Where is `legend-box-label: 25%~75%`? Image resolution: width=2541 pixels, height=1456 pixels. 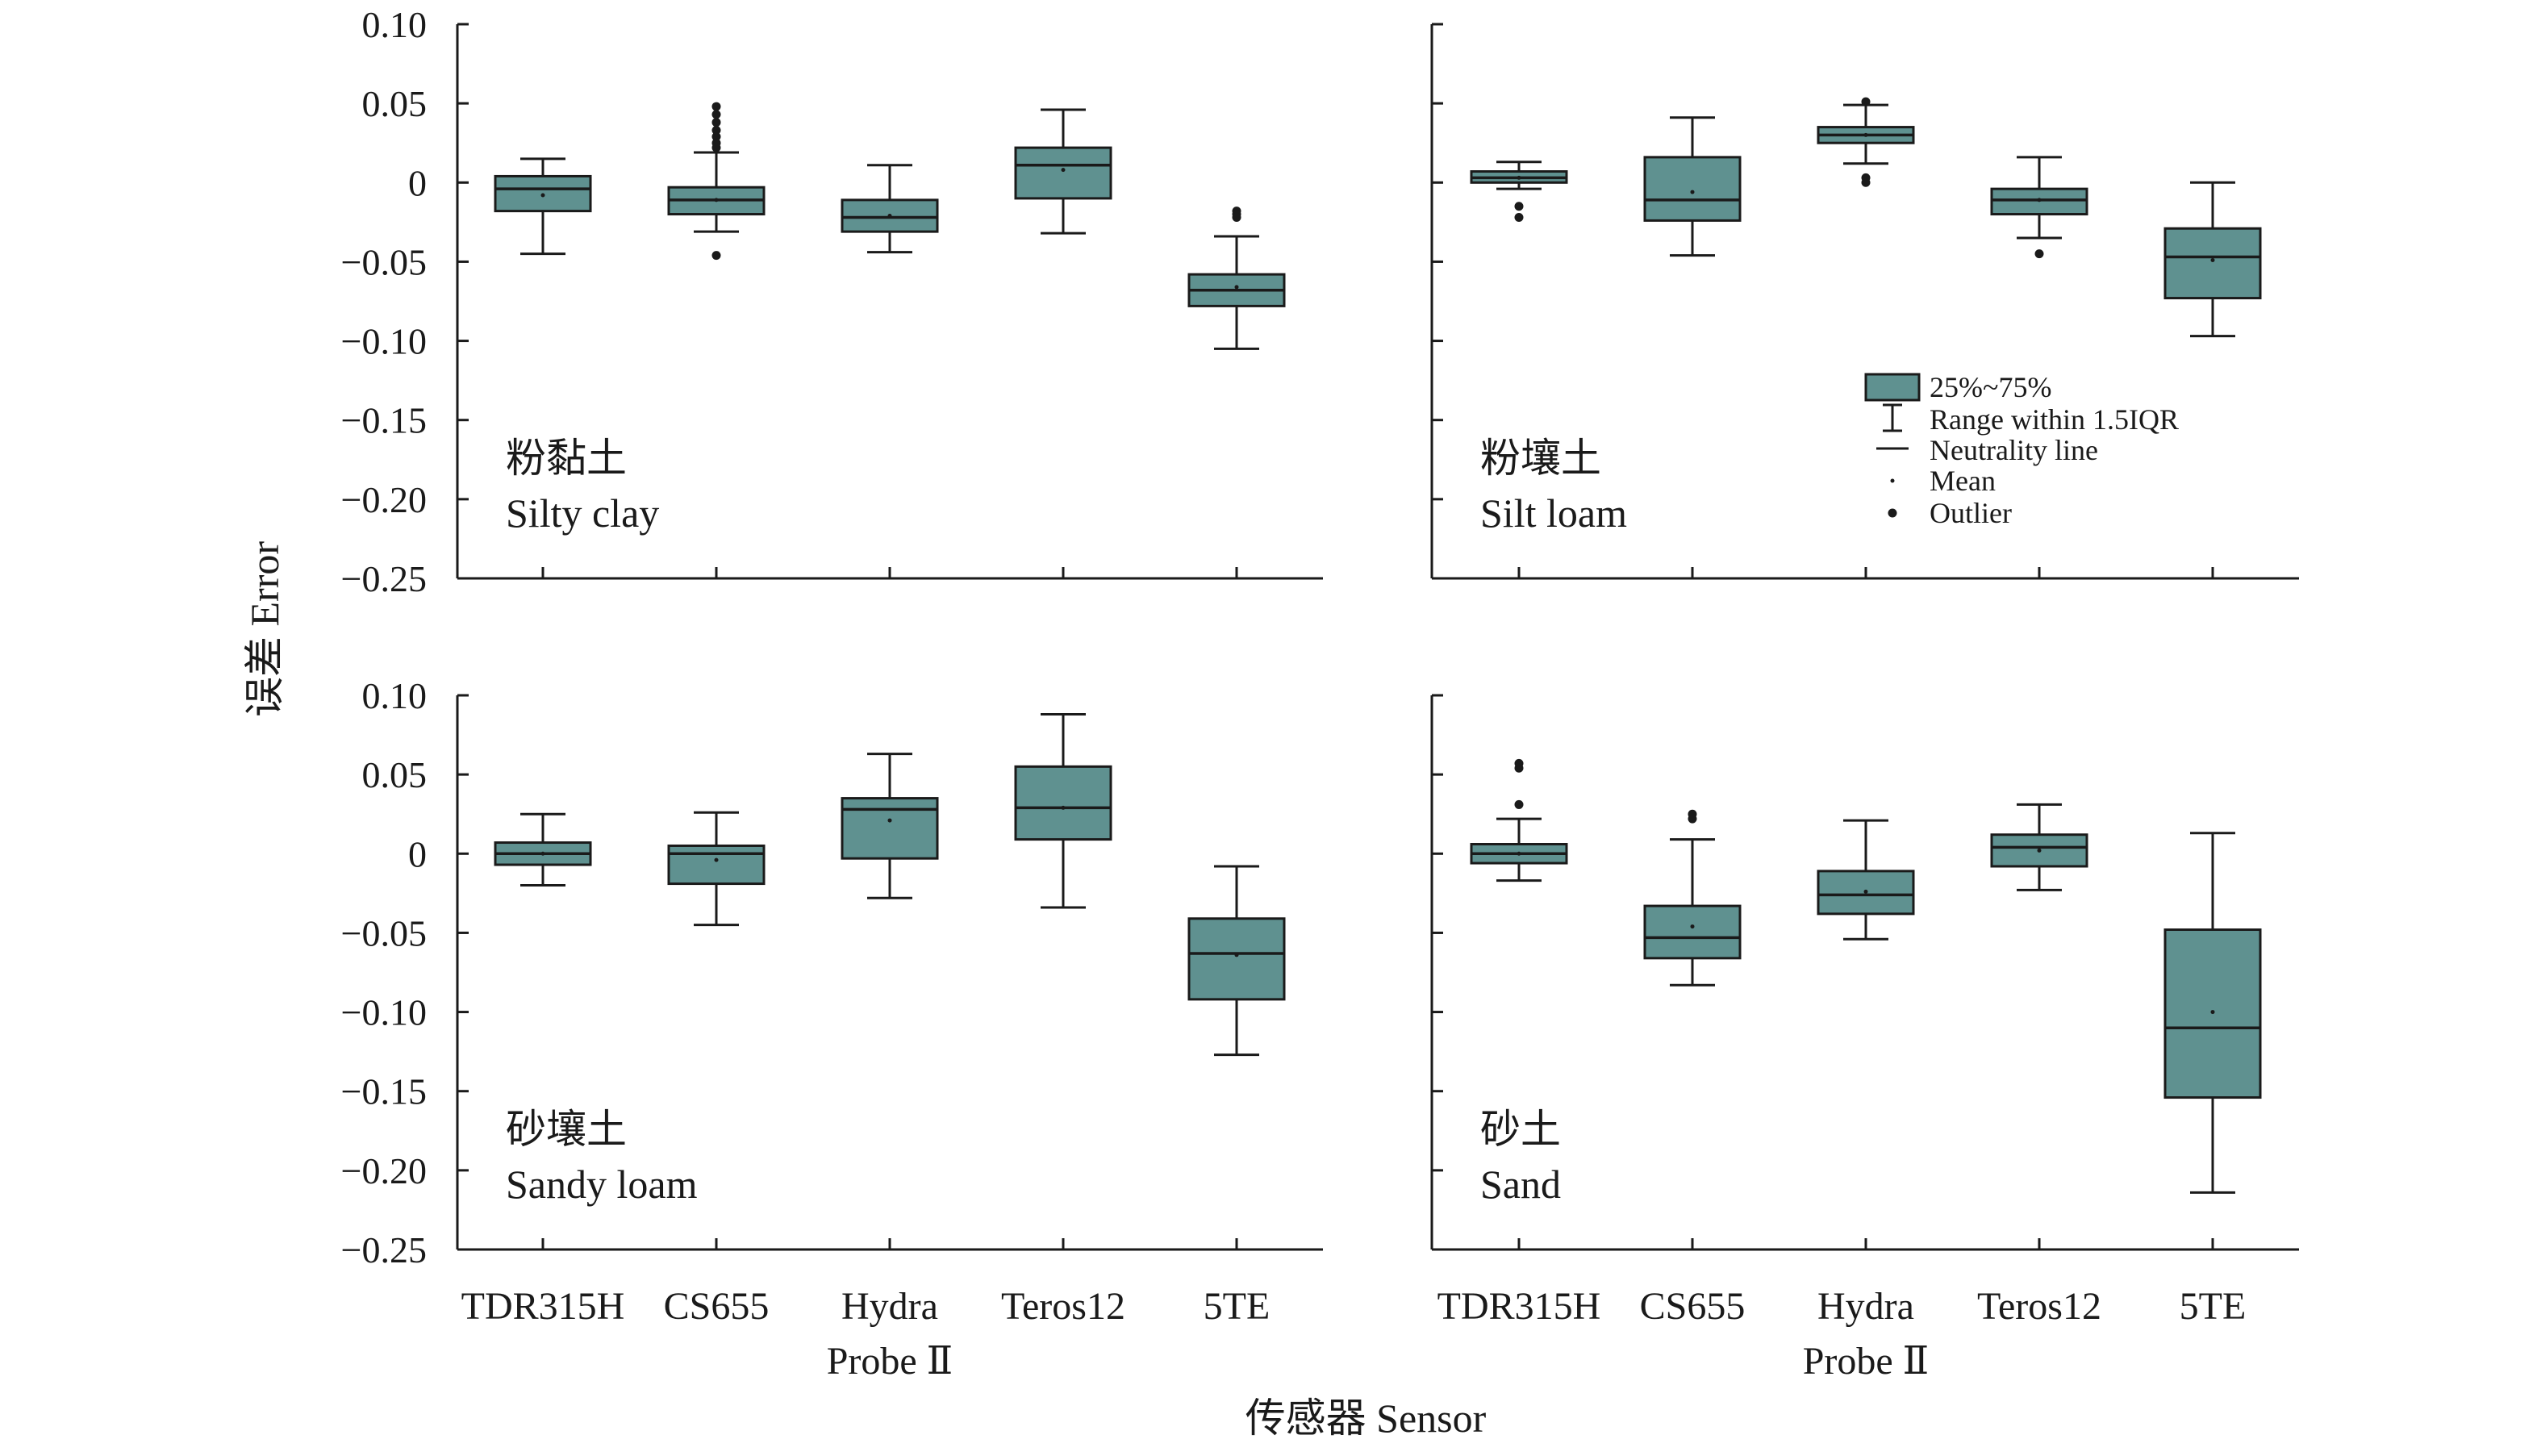
legend-box-label: 25%~75% is located at coordinates (1991, 387).